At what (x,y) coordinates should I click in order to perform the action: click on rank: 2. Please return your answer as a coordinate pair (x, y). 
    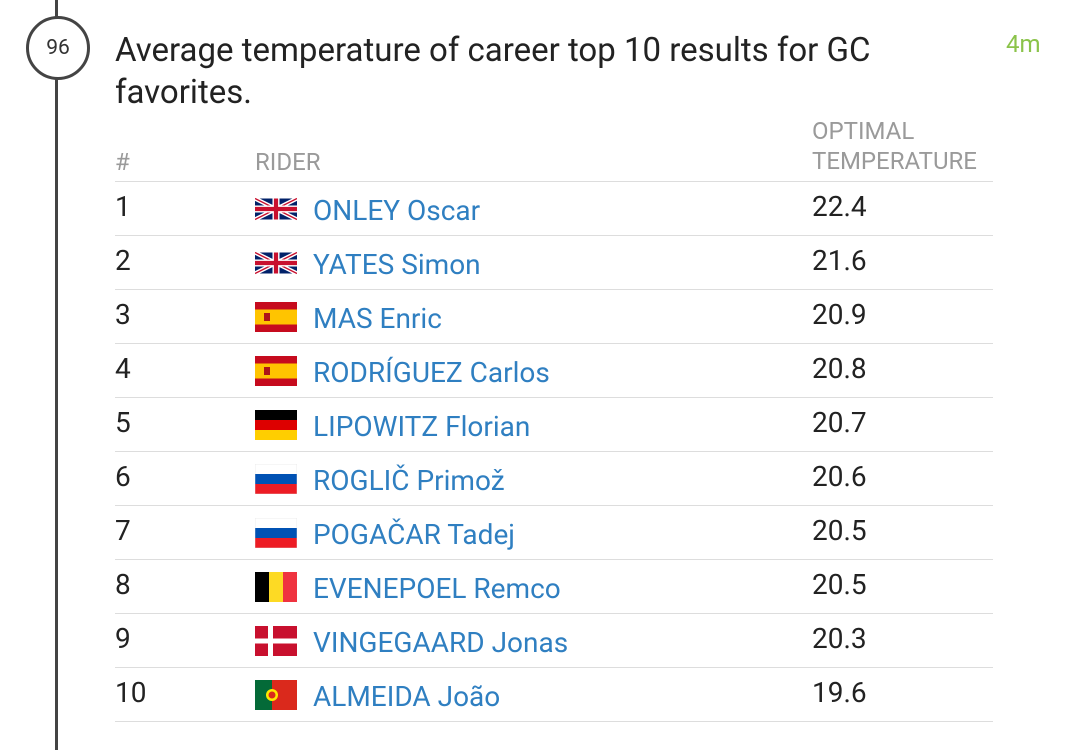
    Looking at the image, I should click on (123, 260).